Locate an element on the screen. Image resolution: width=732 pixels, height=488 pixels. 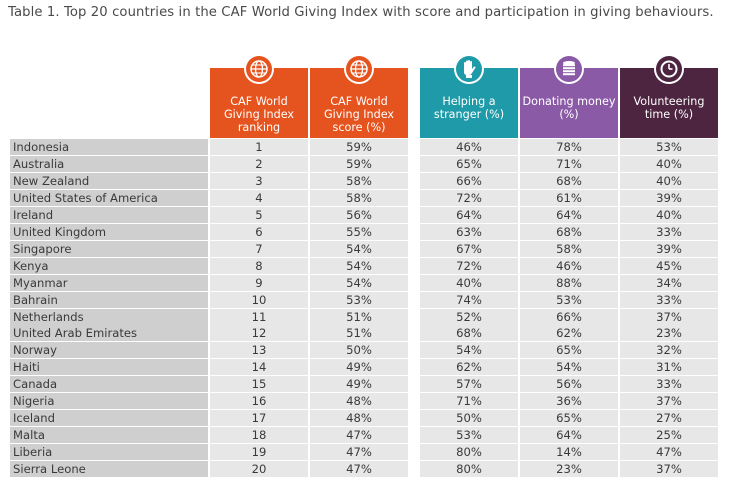
donating-cell: 54% is located at coordinates (569, 367).